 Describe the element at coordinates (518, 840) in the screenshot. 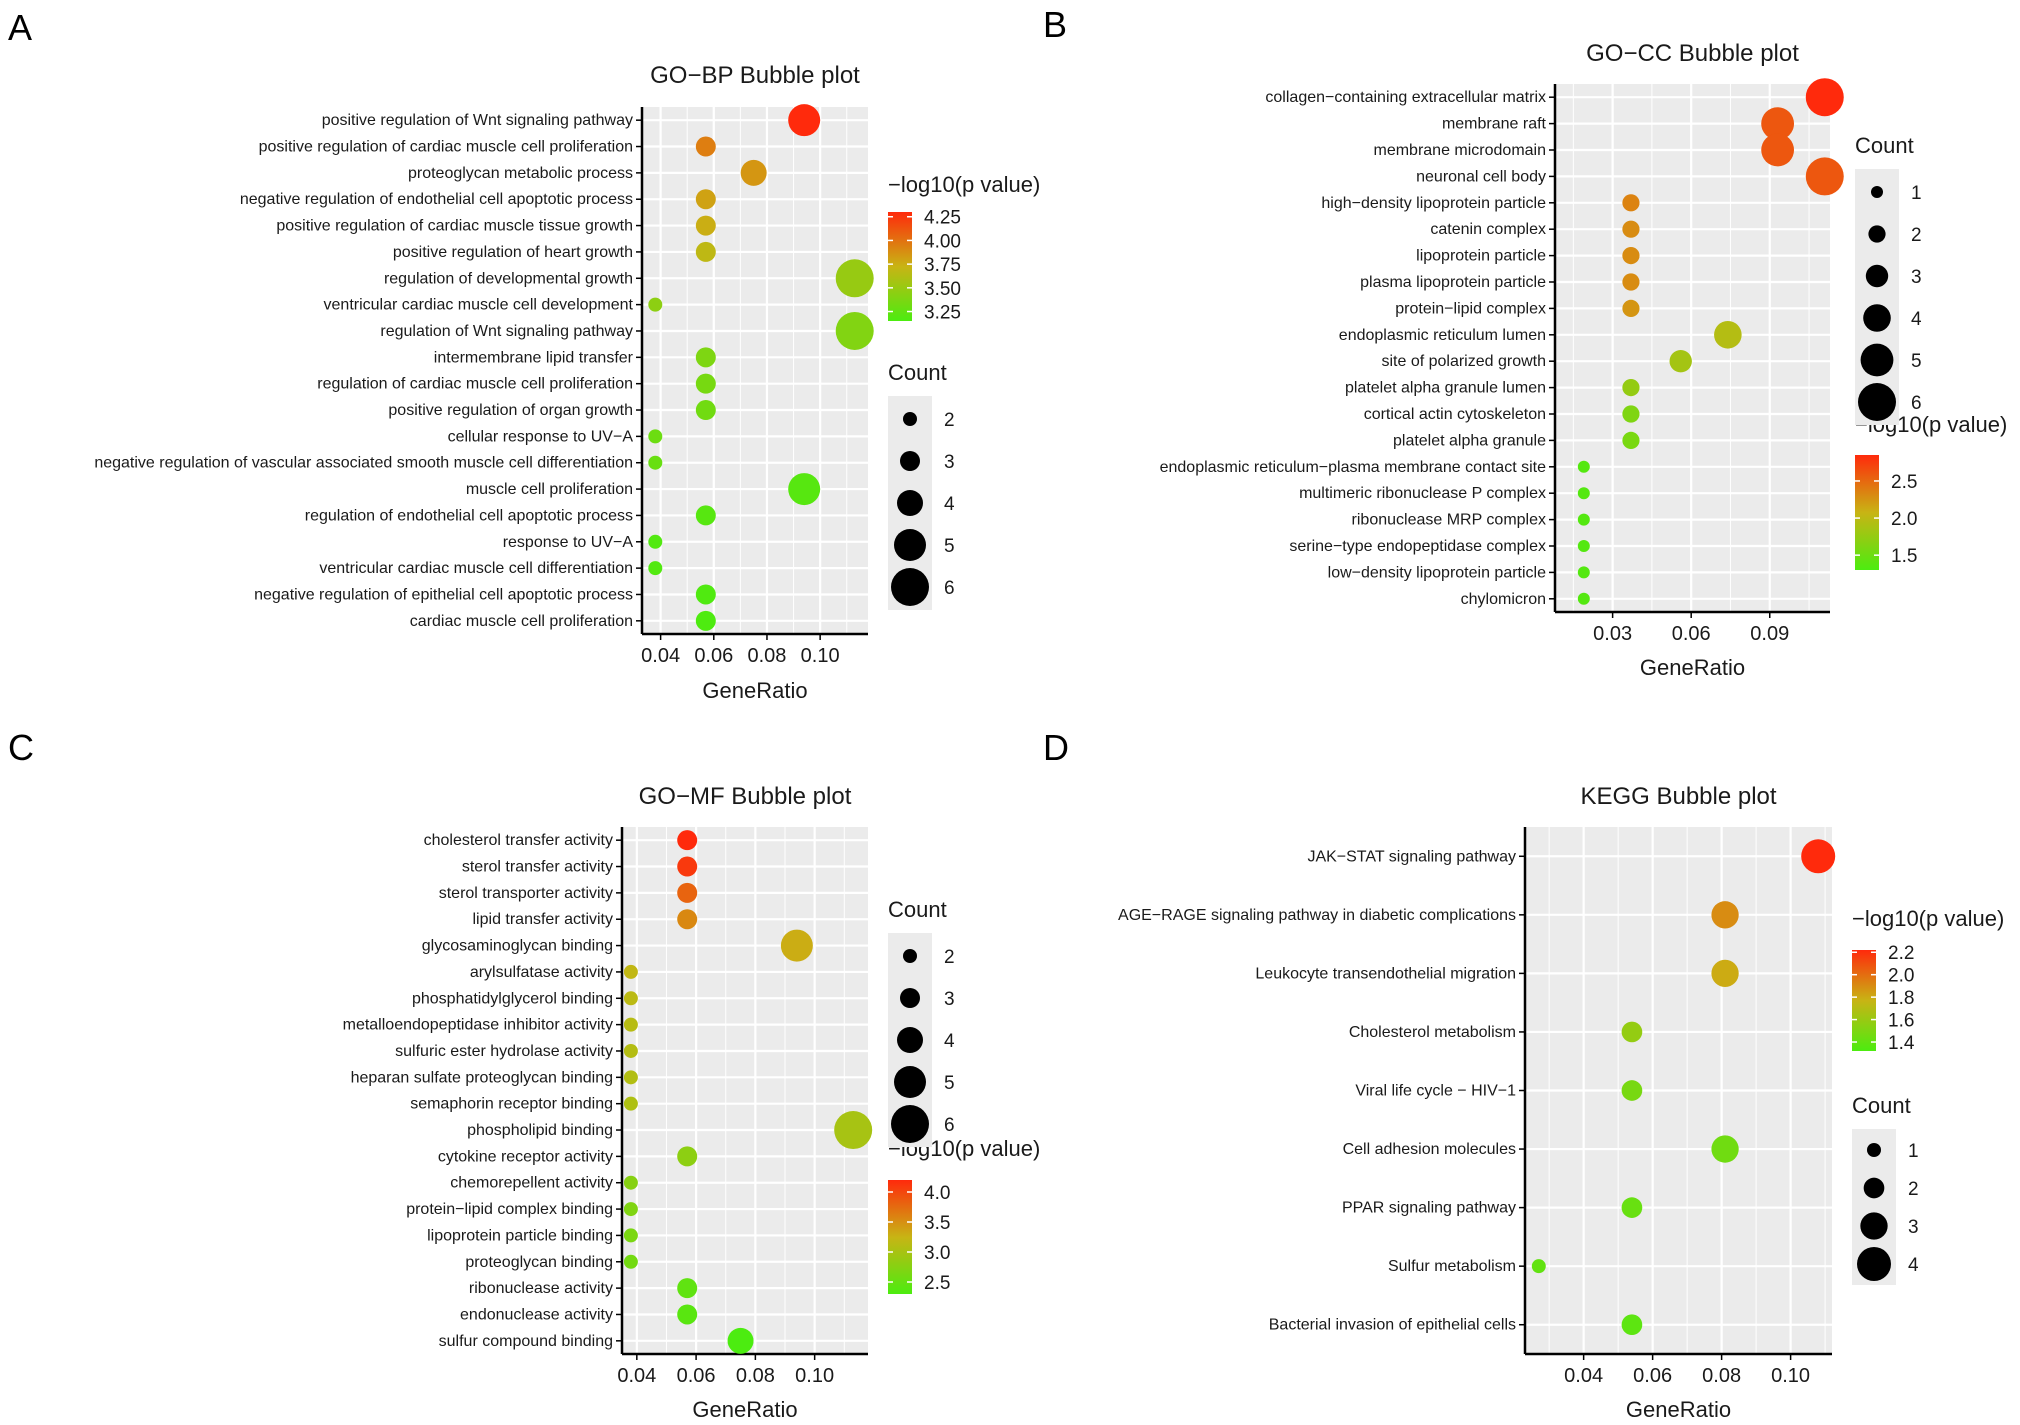

I see `term-label: cholesterol transfer activity` at that location.